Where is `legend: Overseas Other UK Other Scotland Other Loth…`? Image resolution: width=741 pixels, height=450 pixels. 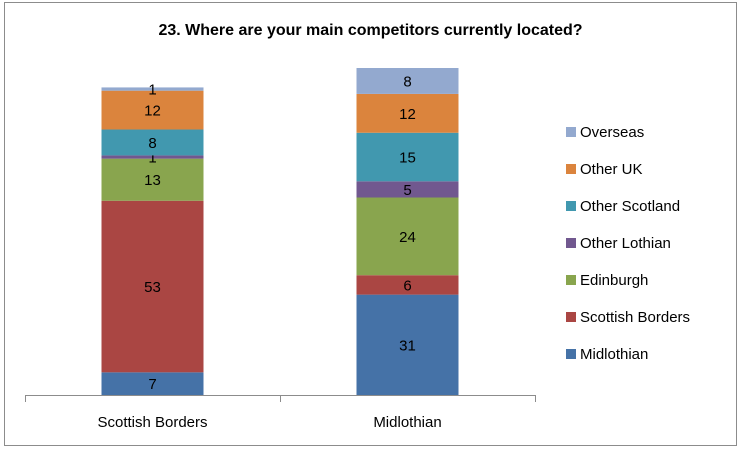
legend: Overseas Other UK Other Scotland Other Loth… is located at coordinates (651, 253).